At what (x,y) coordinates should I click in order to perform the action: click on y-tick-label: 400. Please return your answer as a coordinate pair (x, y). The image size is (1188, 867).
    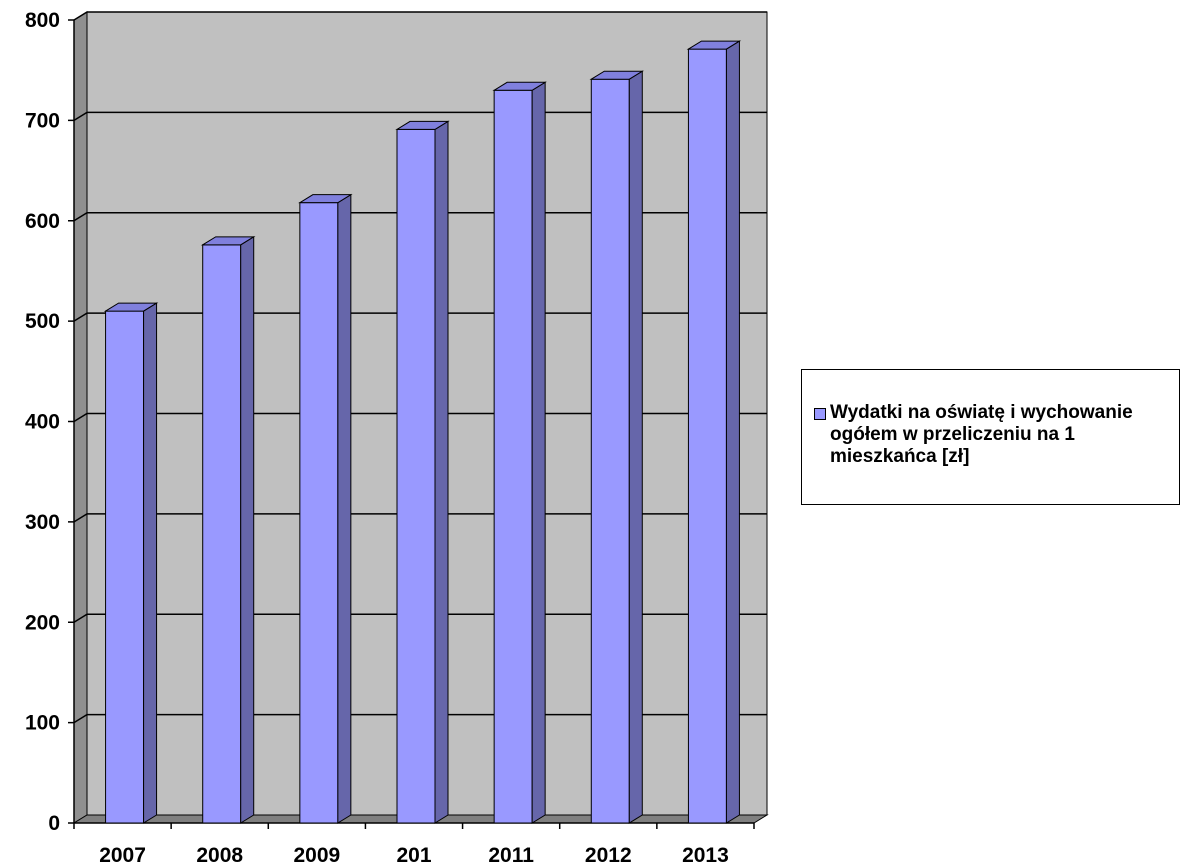
    Looking at the image, I should click on (42, 422).